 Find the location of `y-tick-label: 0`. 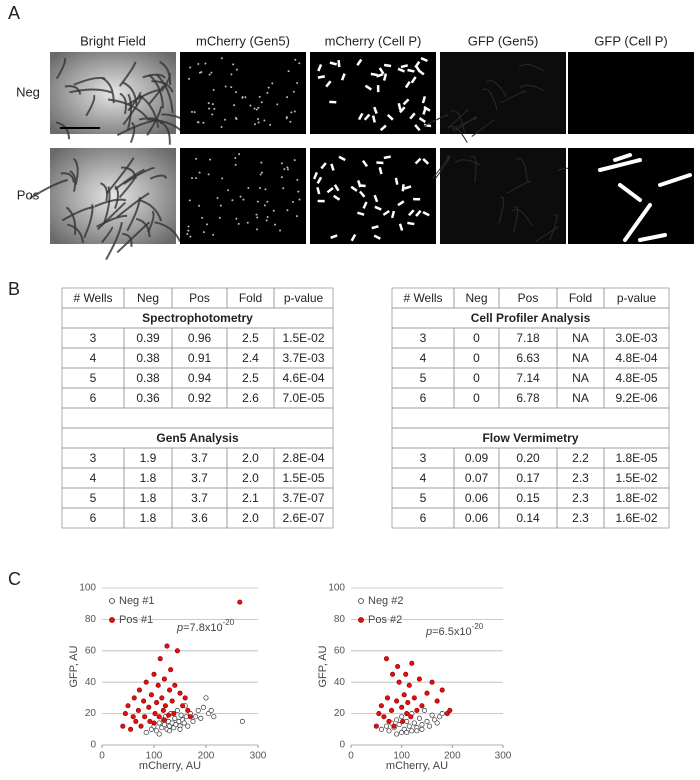

y-tick-label: 0 is located at coordinates (93, 745).